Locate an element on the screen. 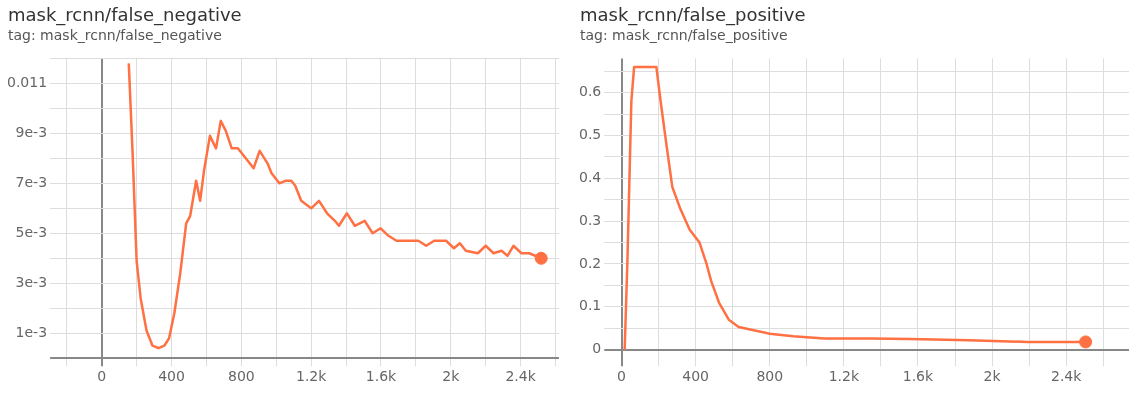 Image resolution: width=1129 pixels, height=412 pixels. y-tick-label: 0.4 is located at coordinates (590, 176).